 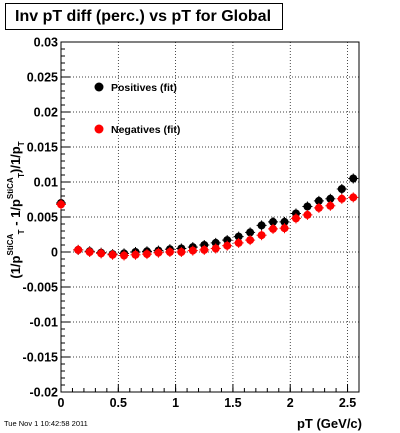 I want to click on x-tick-label: 2.5, so click(x=347, y=403).